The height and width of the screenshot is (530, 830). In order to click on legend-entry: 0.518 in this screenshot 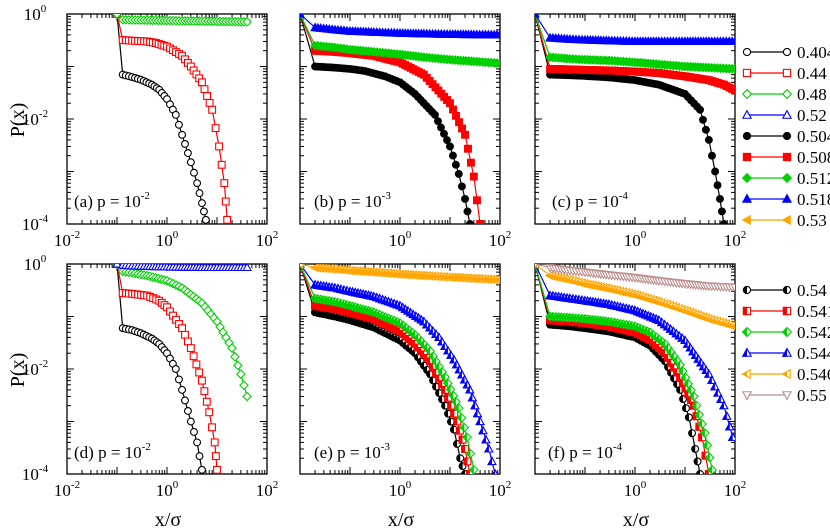, I will do `click(785, 199)`.